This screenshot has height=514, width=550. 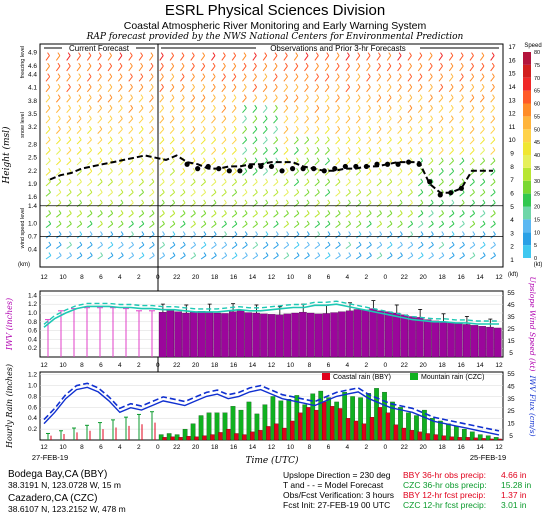 What do you see at coordinates (32, 184) in the screenshot?
I see `height-tick-label: 1.9` at bounding box center [32, 184].